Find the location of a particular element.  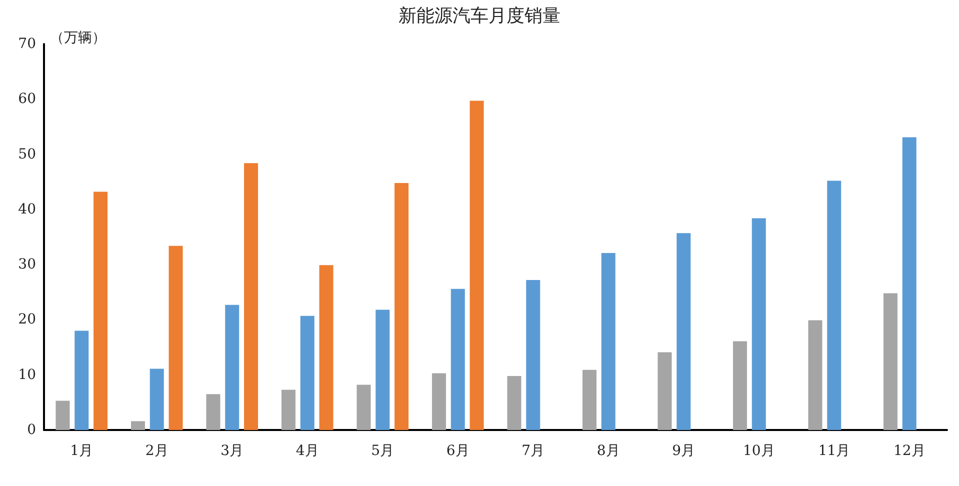

x-tick-label: 11月 is located at coordinates (834, 451).